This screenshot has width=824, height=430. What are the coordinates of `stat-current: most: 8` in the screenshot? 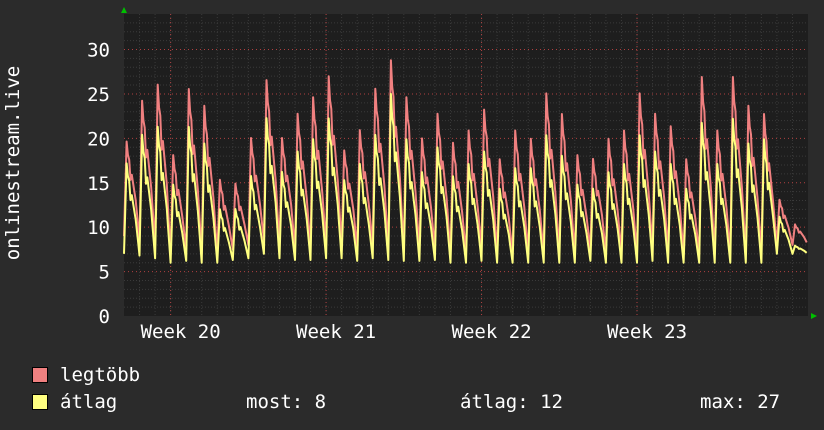 It's located at (286, 402).